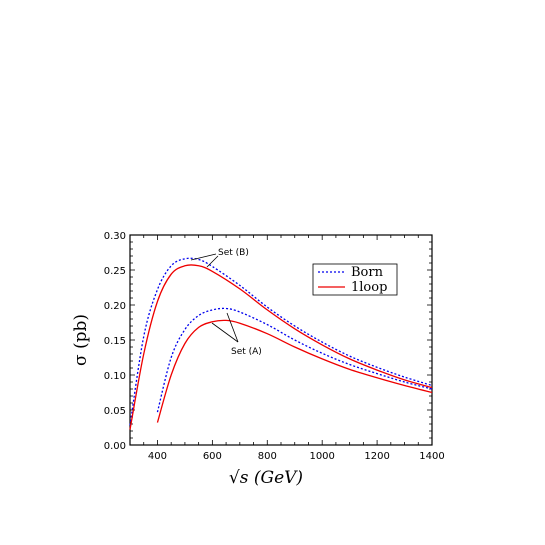 This screenshot has width=545, height=545. Describe the element at coordinates (367, 272) in the screenshot. I see `legend-label-born: Born` at that location.